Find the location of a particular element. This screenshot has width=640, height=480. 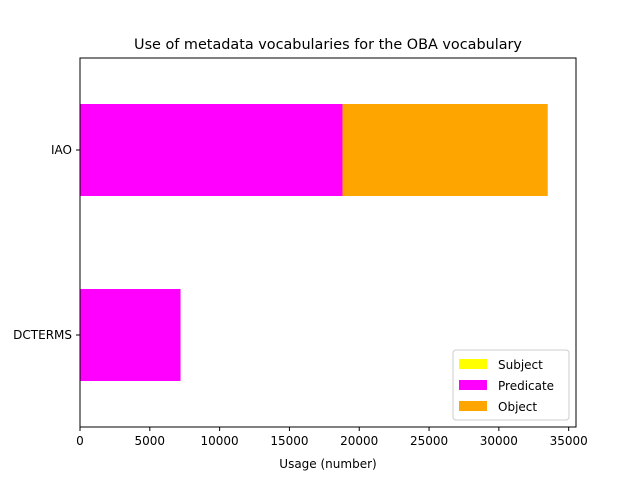

bar-dcterms-predicate is located at coordinates (130, 335).